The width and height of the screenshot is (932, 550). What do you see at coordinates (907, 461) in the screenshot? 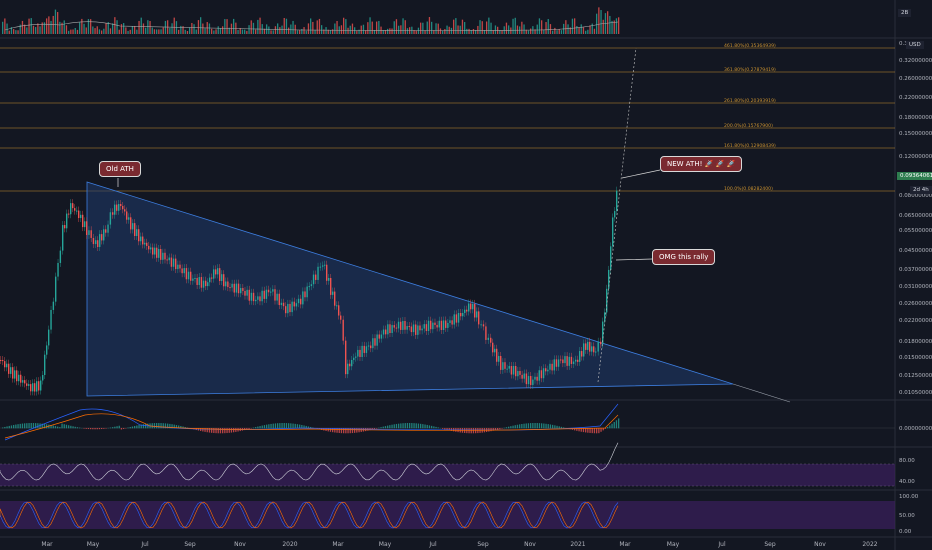
I see `rsi-label: 80.00` at bounding box center [907, 461].